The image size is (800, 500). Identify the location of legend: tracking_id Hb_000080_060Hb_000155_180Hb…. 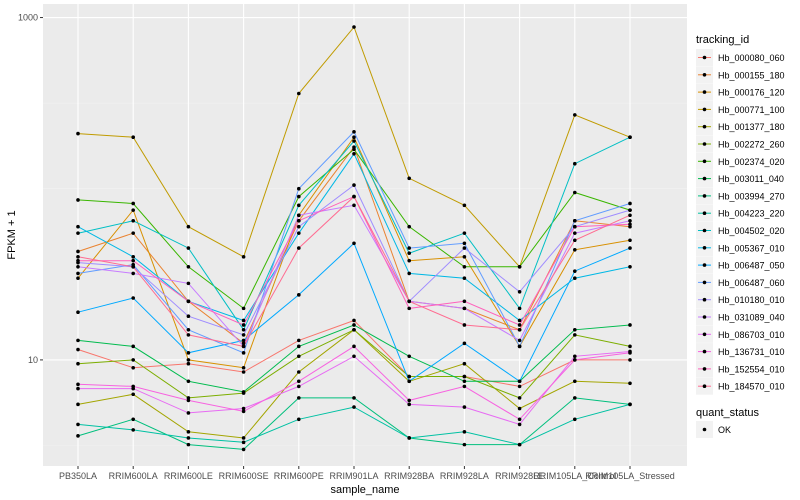
(740, 236).